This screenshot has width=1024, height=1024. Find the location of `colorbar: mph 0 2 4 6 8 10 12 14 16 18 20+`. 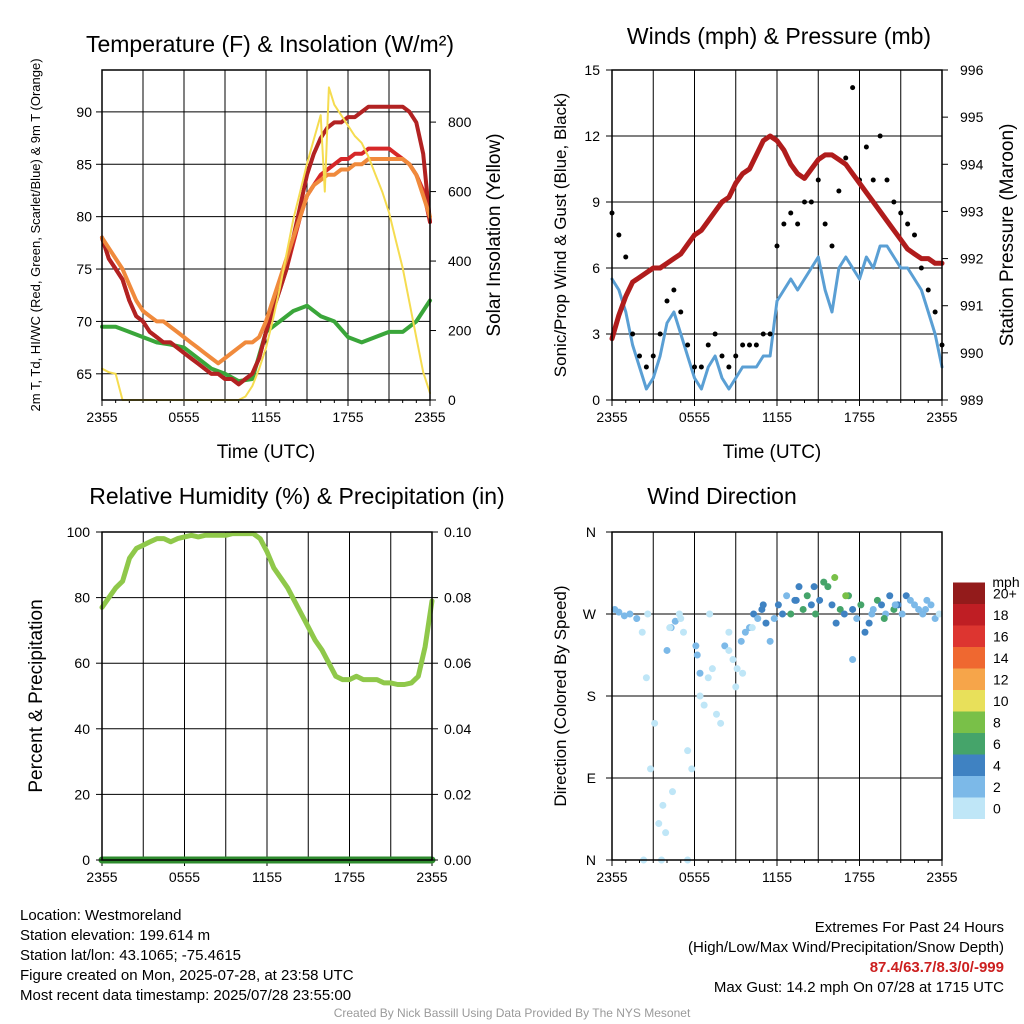

colorbar: mph 0 2 4 6 8 10 12 14 16 18 20+ is located at coordinates (986, 696).